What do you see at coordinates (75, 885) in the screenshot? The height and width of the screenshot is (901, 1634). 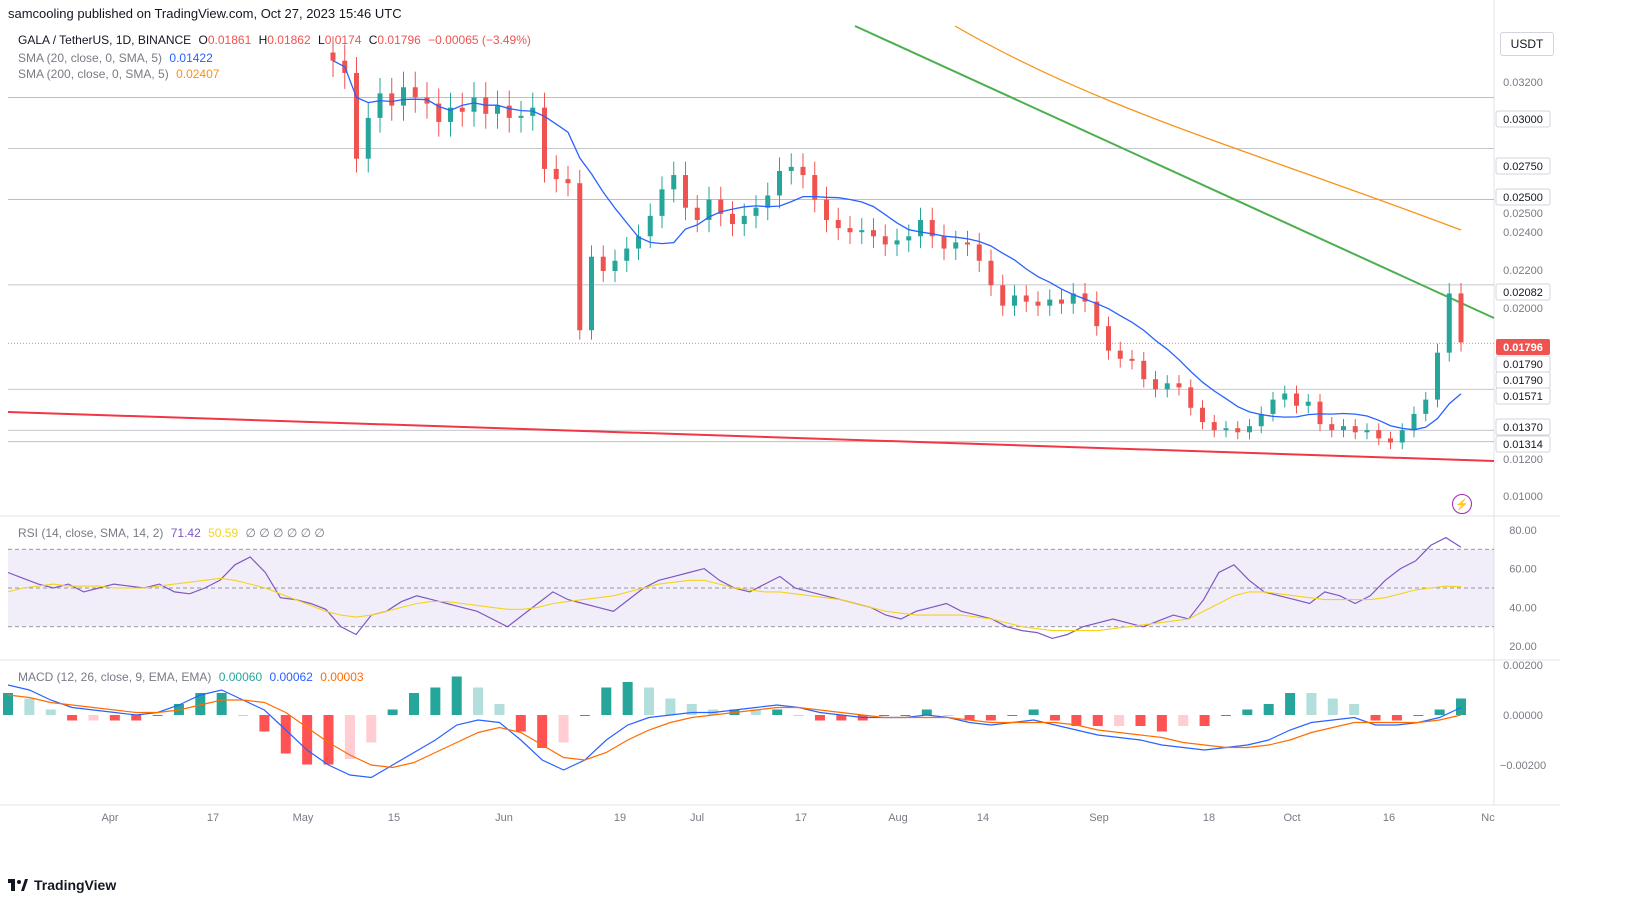 I see `brand-label: TradingView` at bounding box center [75, 885].